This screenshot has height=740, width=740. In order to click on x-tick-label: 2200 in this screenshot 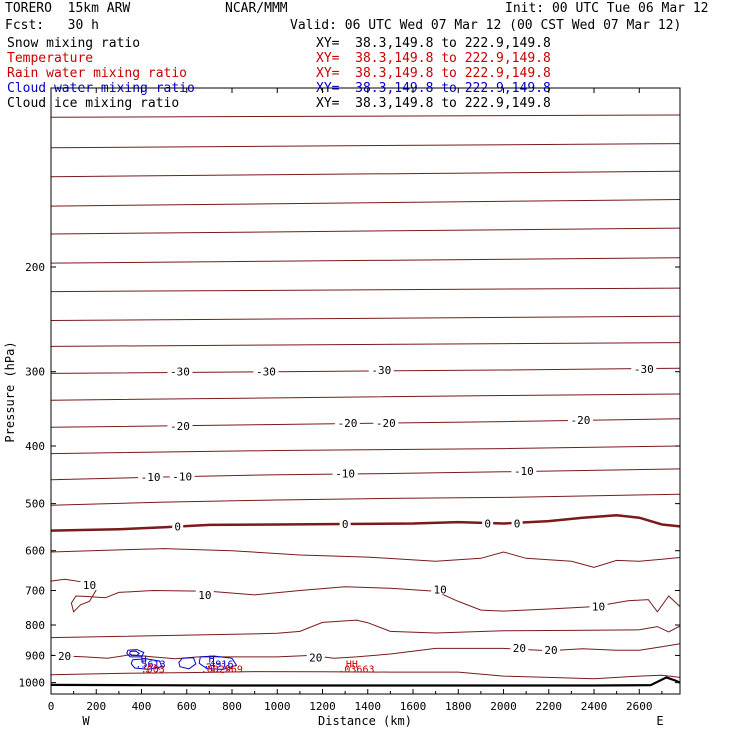, I will do `click(549, 706)`.